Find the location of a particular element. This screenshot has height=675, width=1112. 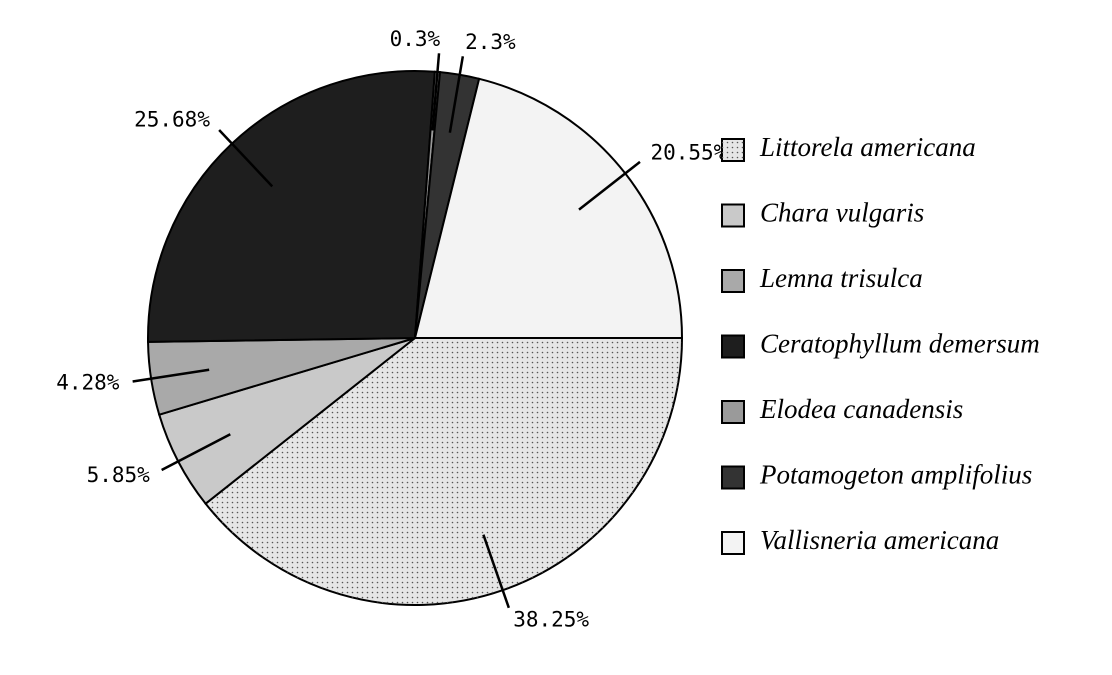

legend-label: Littorela americana is located at coordinates (867, 147).